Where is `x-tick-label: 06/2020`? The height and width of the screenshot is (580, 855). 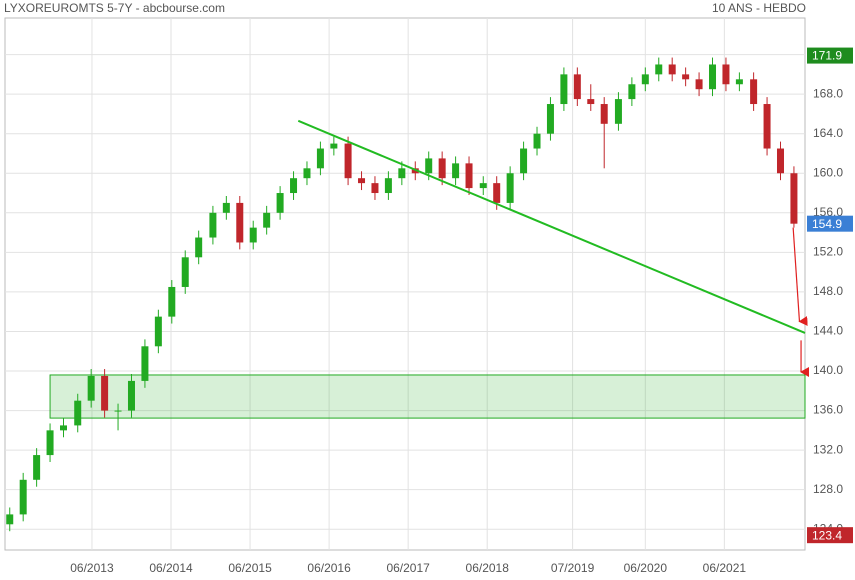
x-tick-label: 06/2020 is located at coordinates (646, 568).